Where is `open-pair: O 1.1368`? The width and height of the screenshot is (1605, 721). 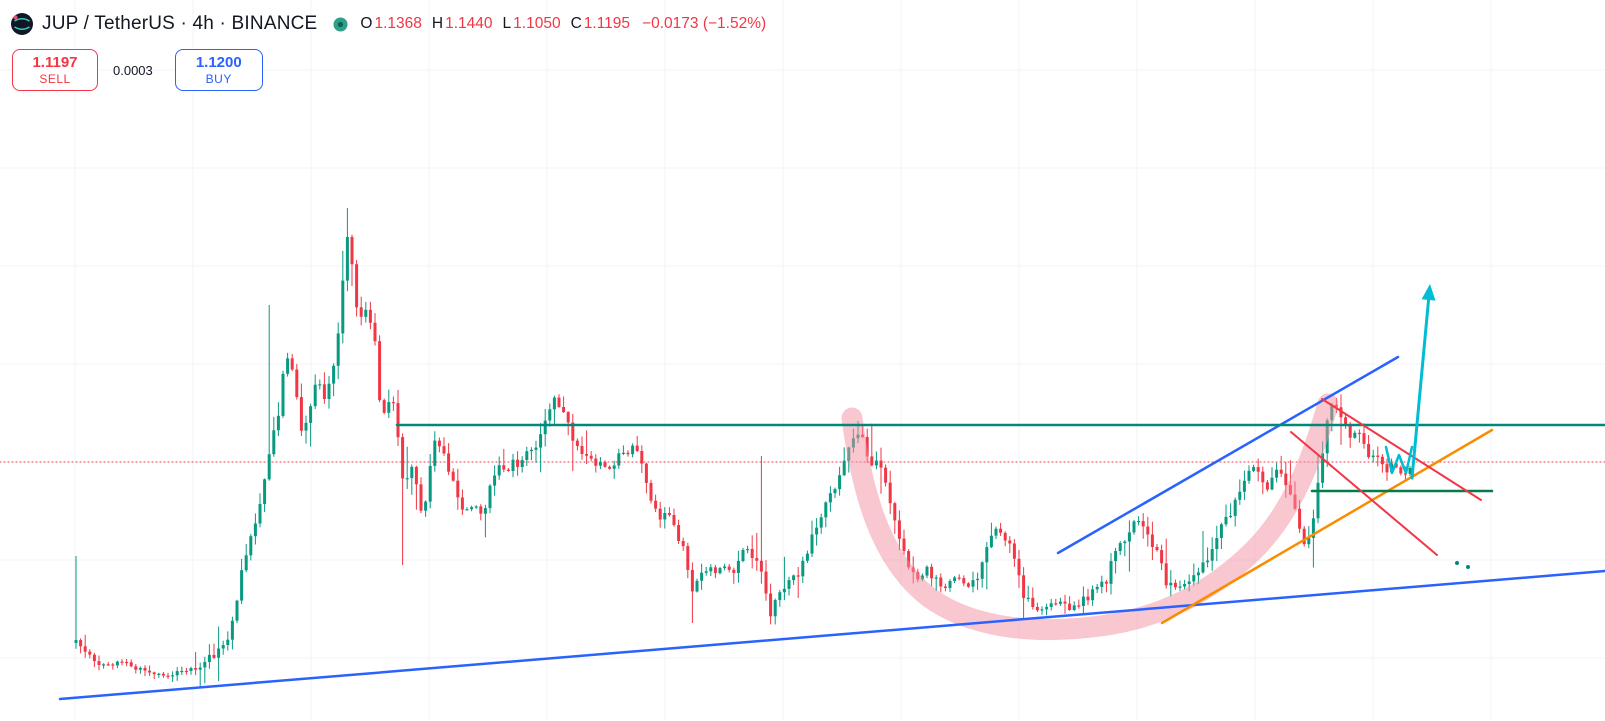 open-pair: O 1.1368 is located at coordinates (390, 24).